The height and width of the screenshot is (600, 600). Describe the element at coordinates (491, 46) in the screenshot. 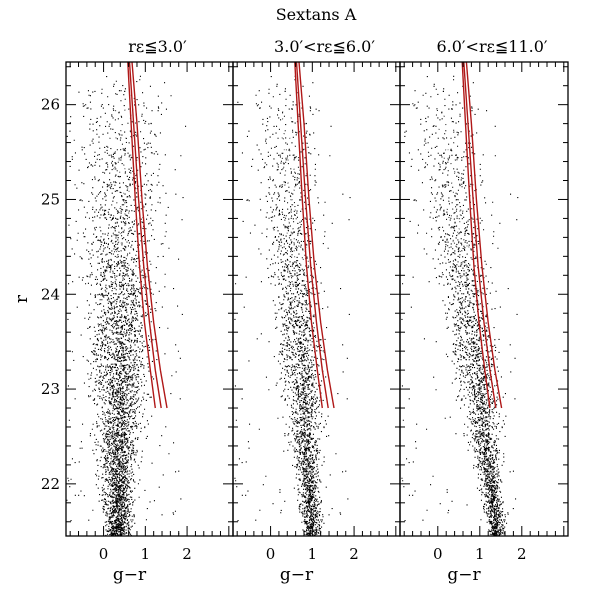

I see `panel-title: 6.0′<rε≦11.0′` at that location.